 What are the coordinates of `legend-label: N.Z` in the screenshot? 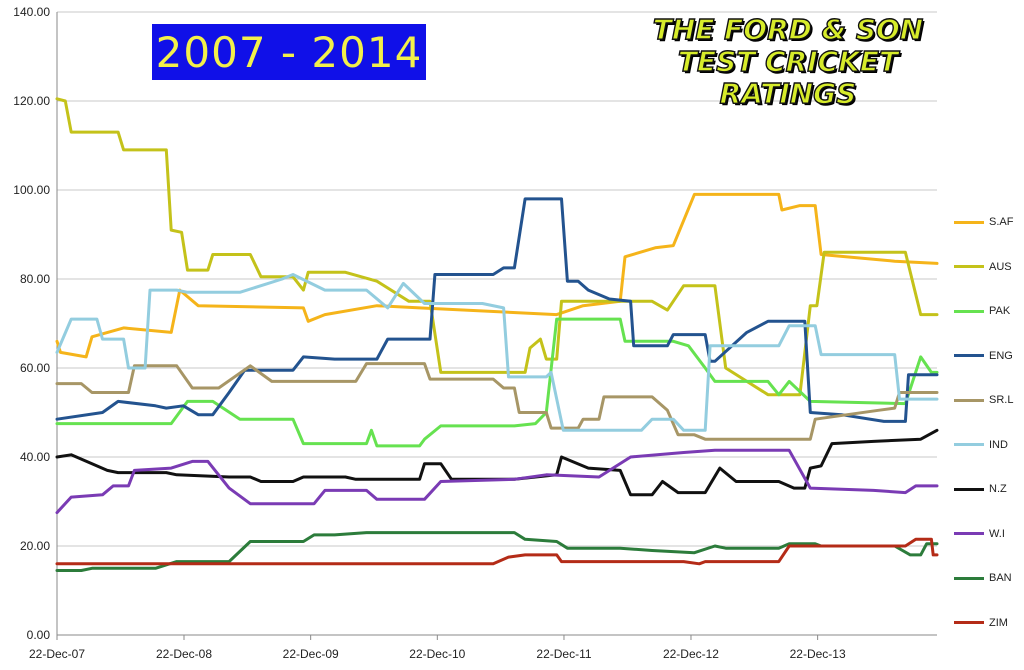 It's located at (998, 489).